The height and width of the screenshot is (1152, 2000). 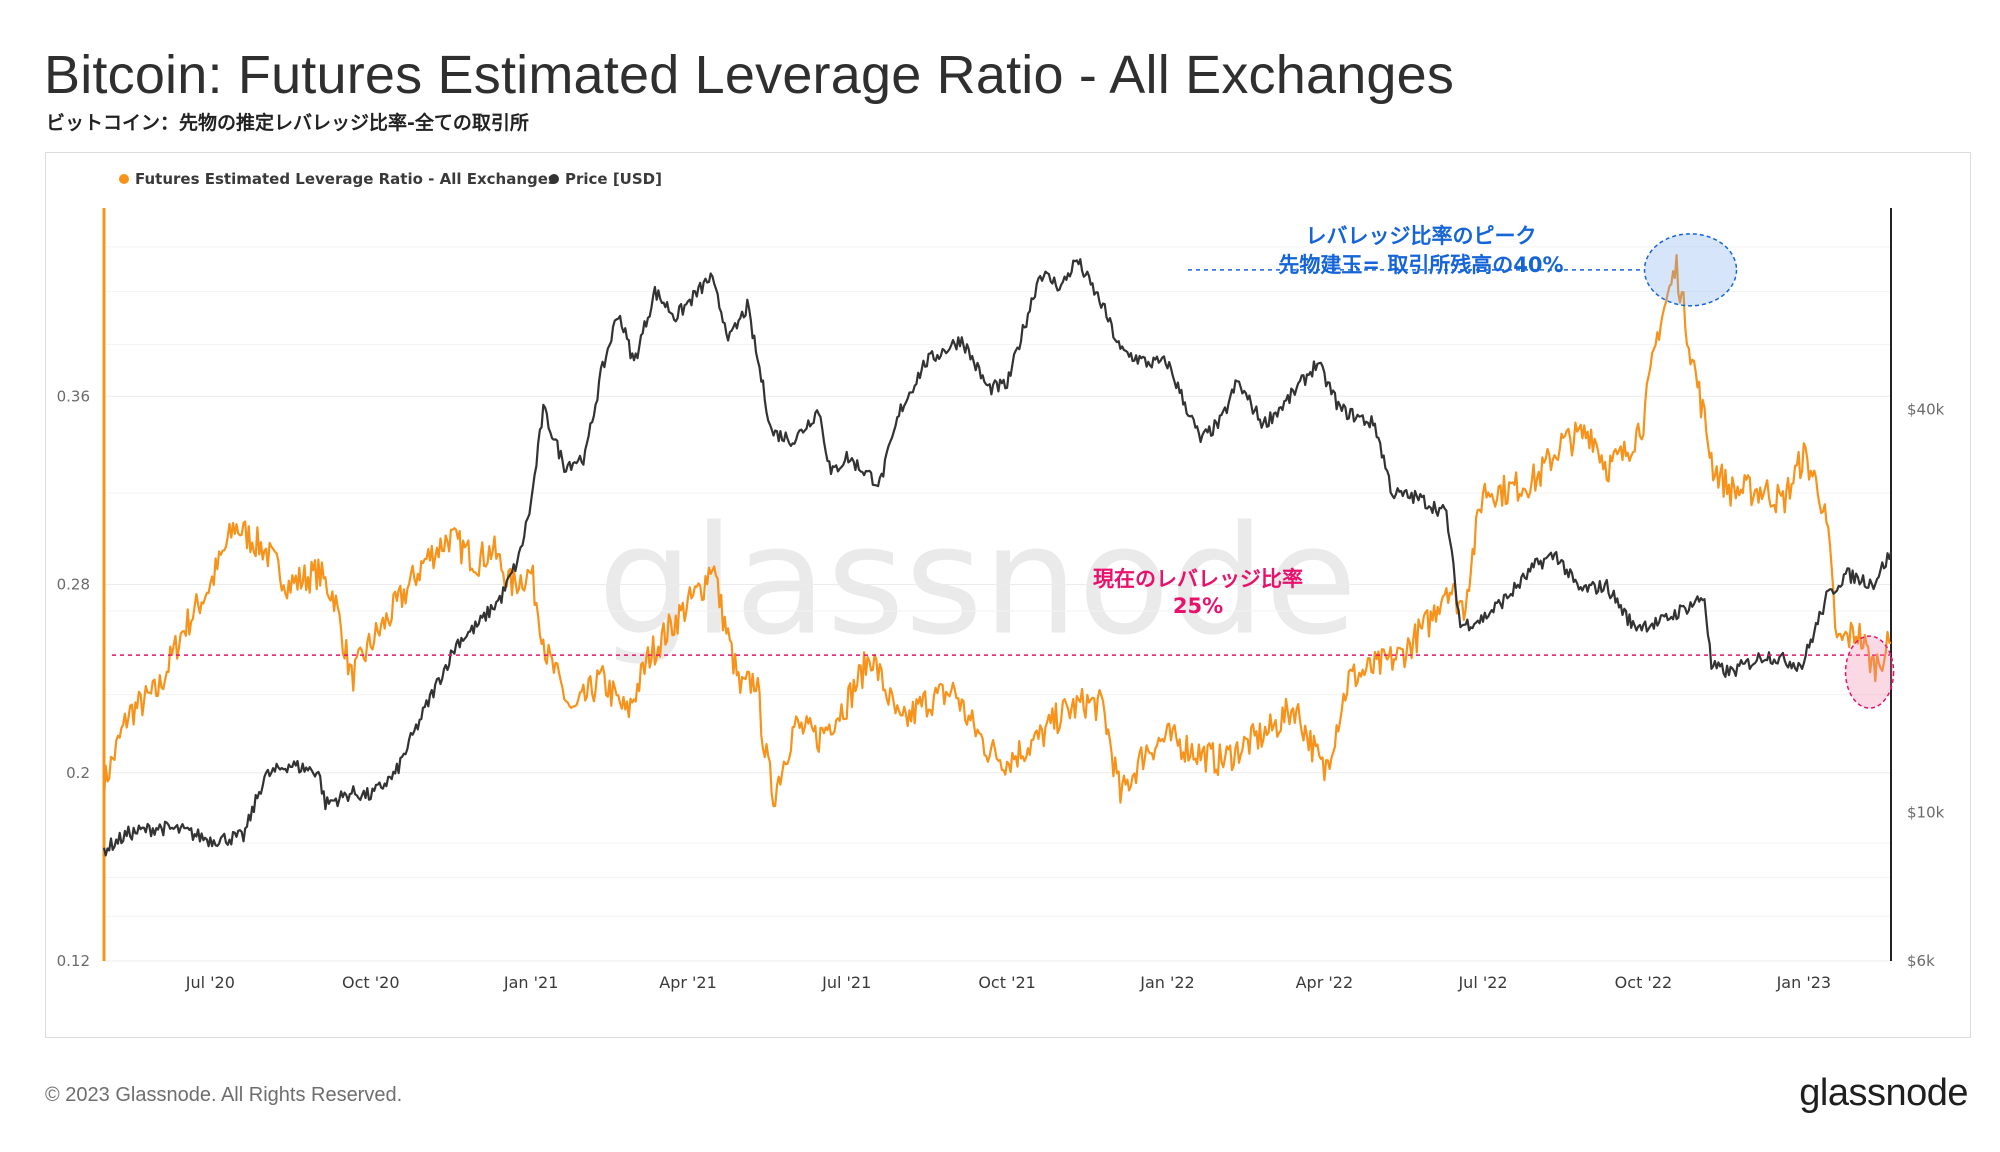 What do you see at coordinates (1926, 410) in the screenshot?
I see `y-right-tick-label: $40k` at bounding box center [1926, 410].